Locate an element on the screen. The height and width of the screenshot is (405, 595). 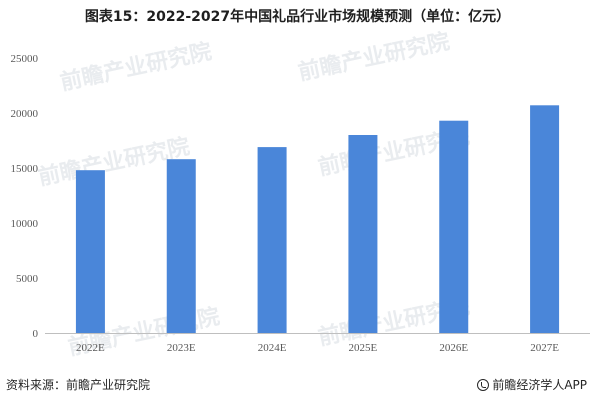
bar-2023E is located at coordinates (181, 246).